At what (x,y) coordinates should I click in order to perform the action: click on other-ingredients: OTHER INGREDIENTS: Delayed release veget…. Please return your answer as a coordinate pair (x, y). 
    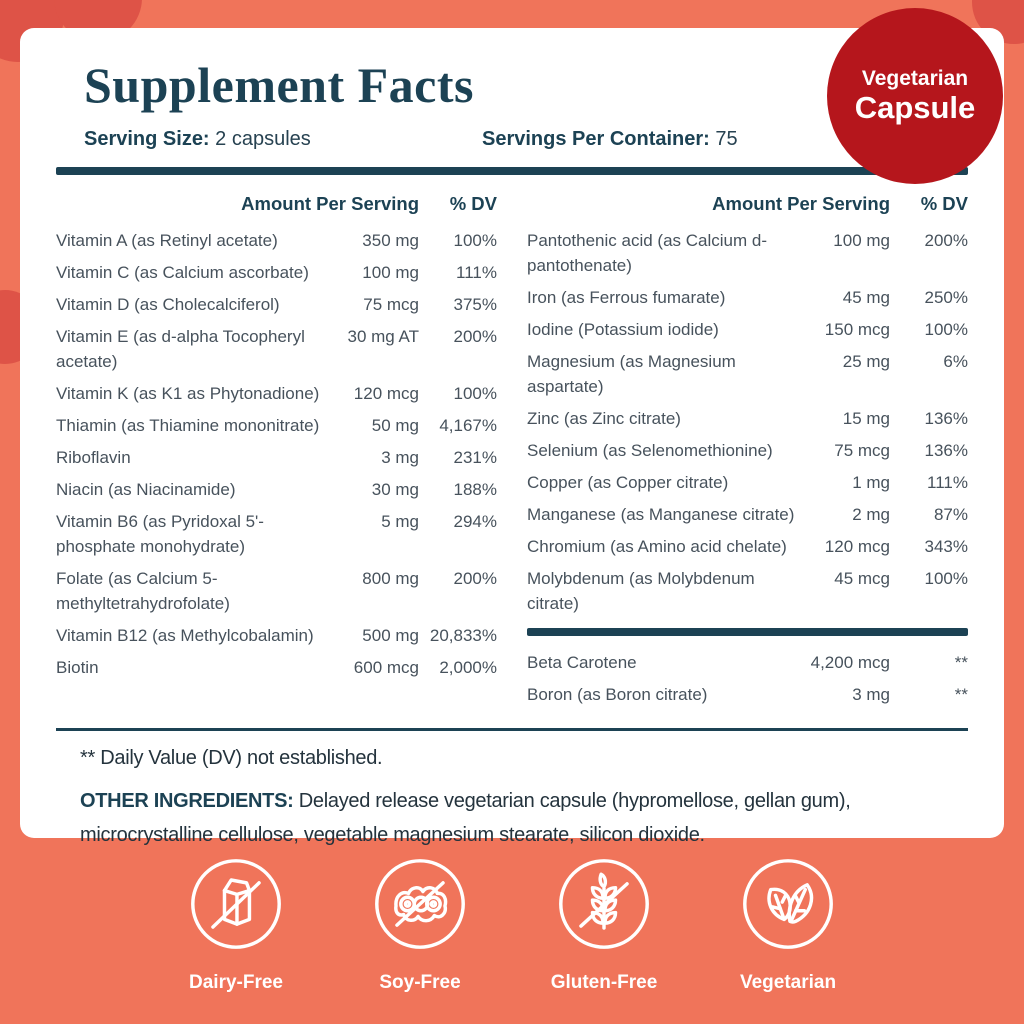
    Looking at the image, I should click on (495, 818).